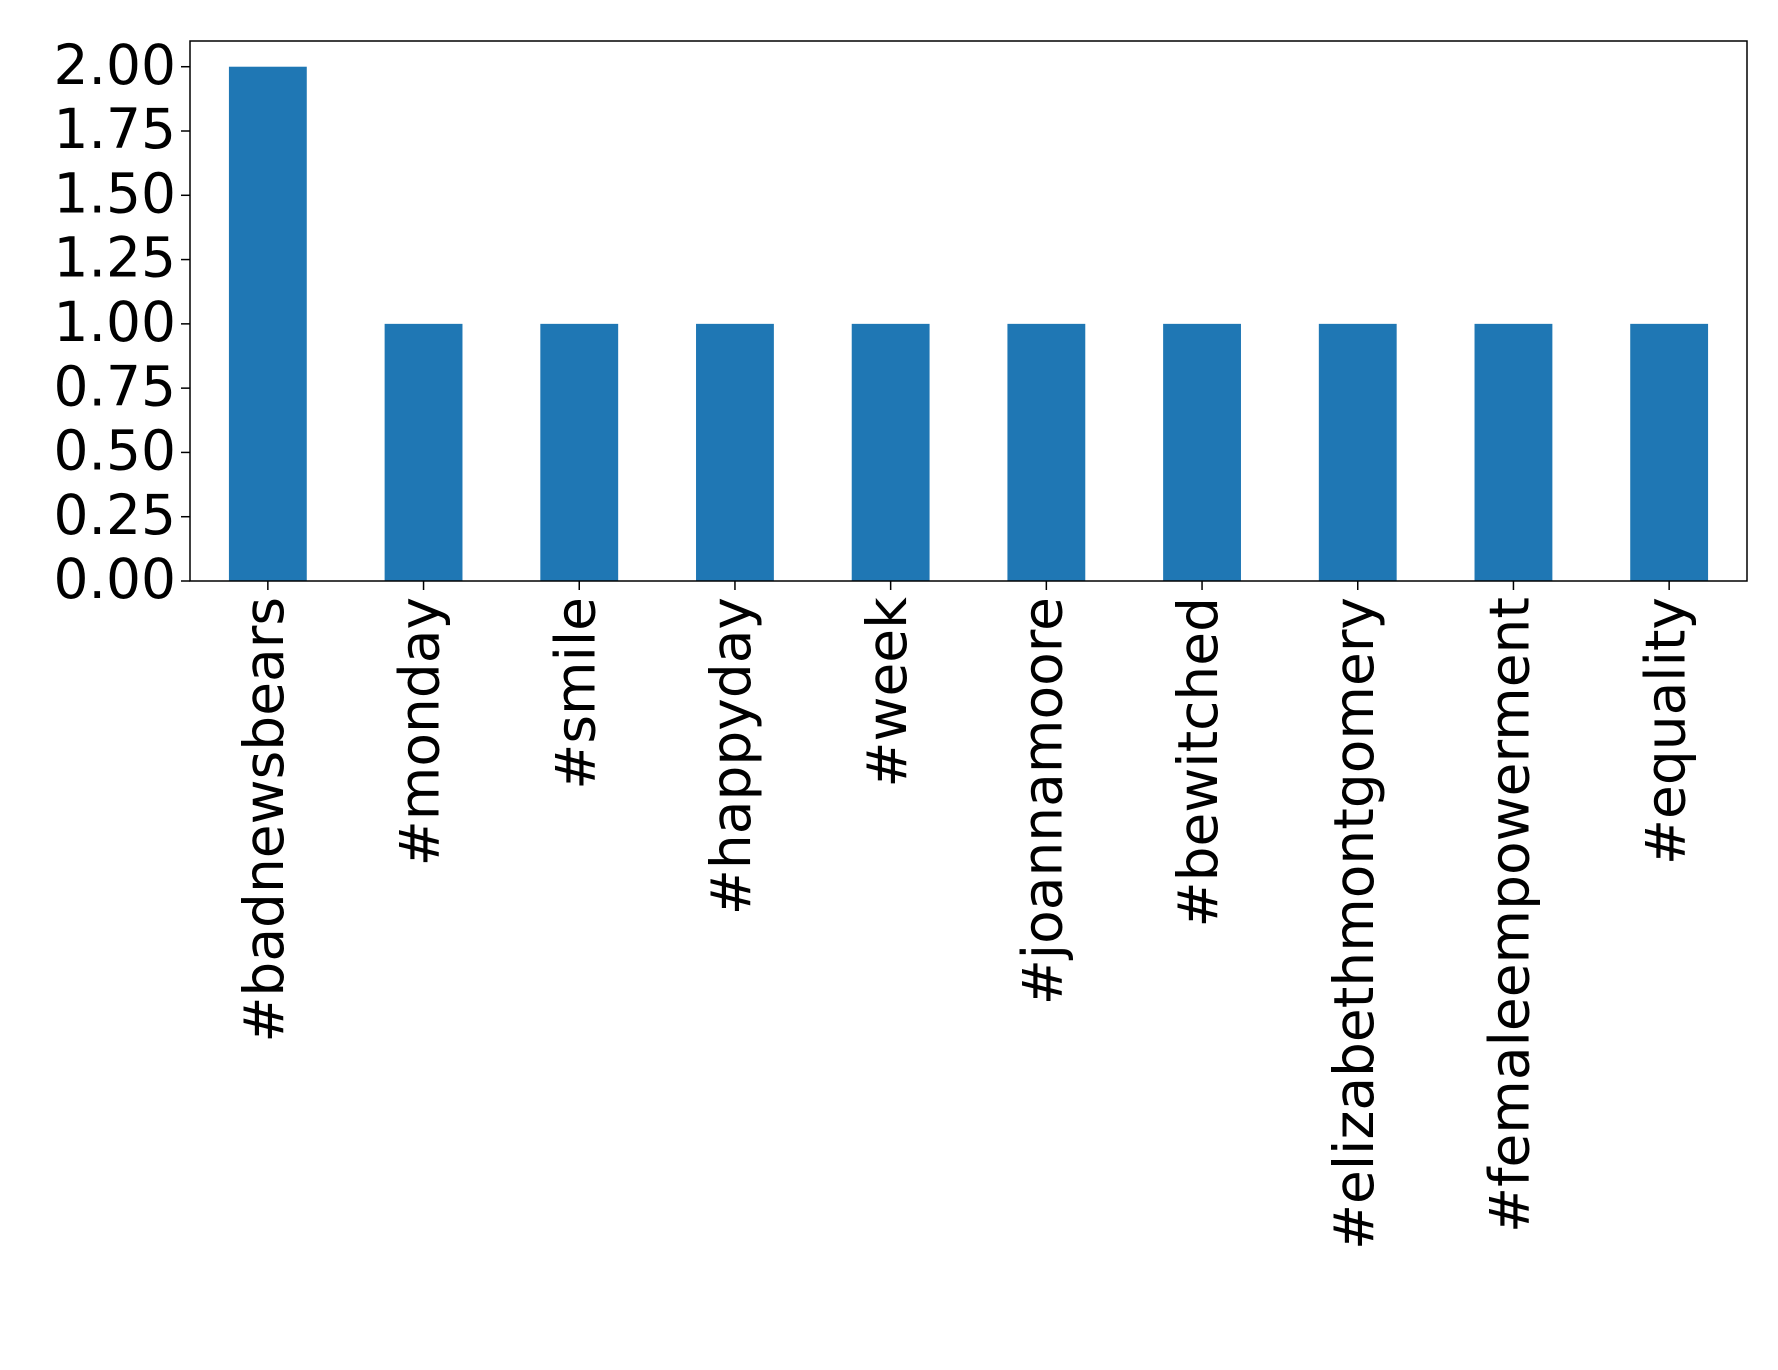 This screenshot has height=1370, width=1778. What do you see at coordinates (115, 258) in the screenshot?
I see `y-tick-label: 1.25` at bounding box center [115, 258].